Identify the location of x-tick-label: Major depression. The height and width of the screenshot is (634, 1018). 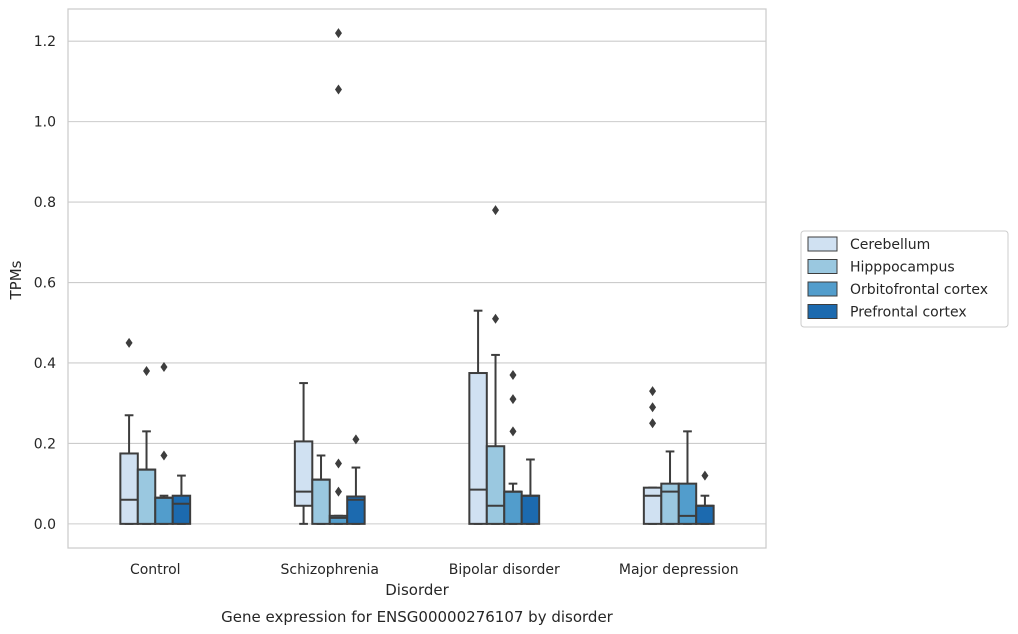
(679, 570).